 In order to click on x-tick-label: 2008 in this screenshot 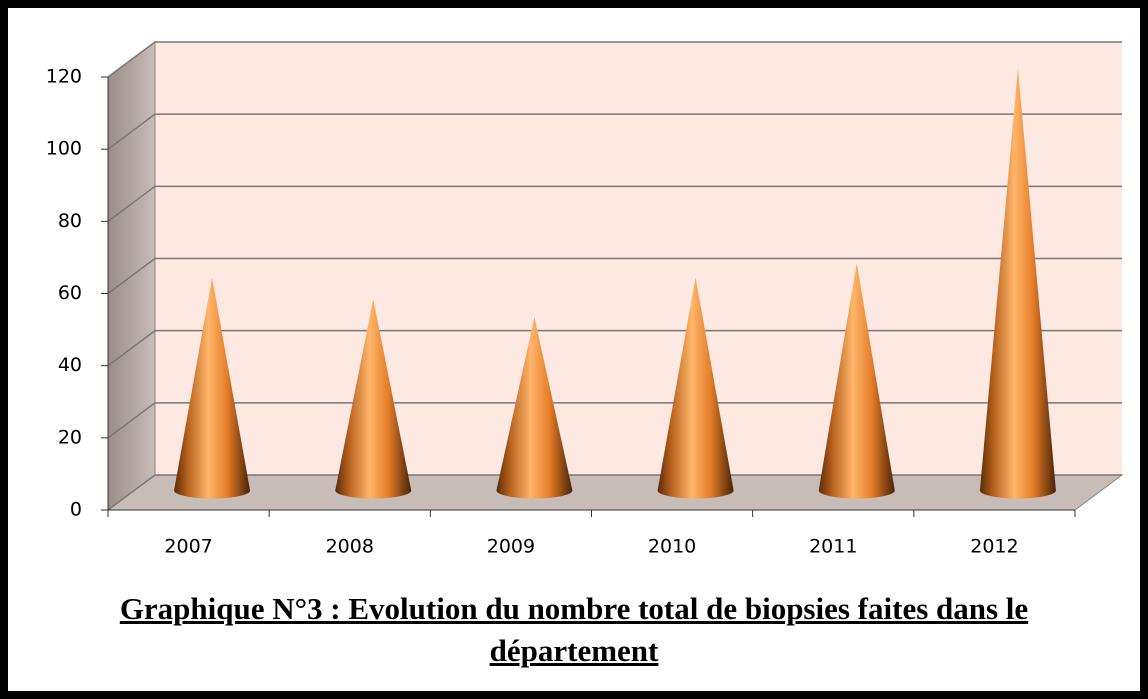, I will do `click(350, 547)`.